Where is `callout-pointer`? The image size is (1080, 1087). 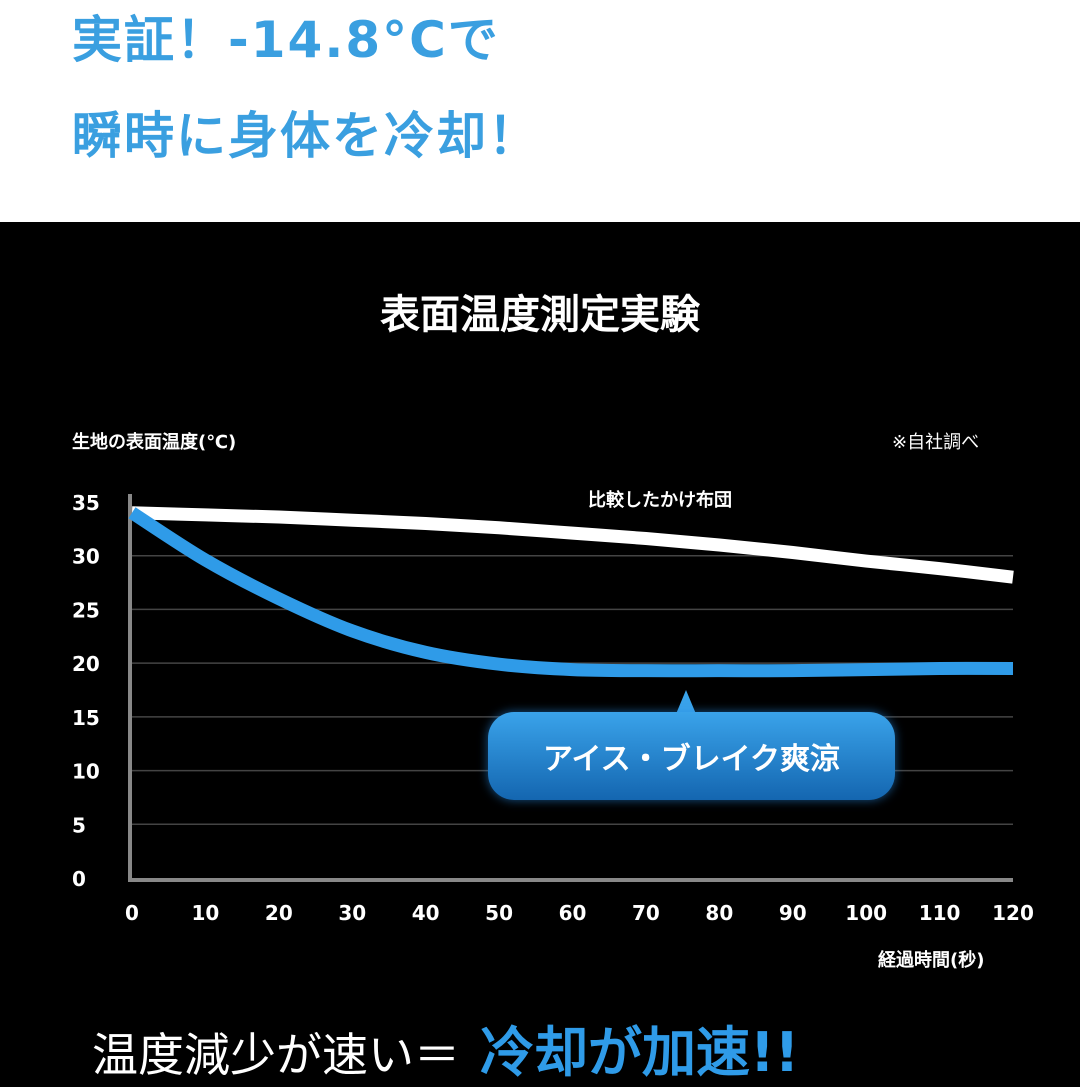 callout-pointer is located at coordinates (686, 702).